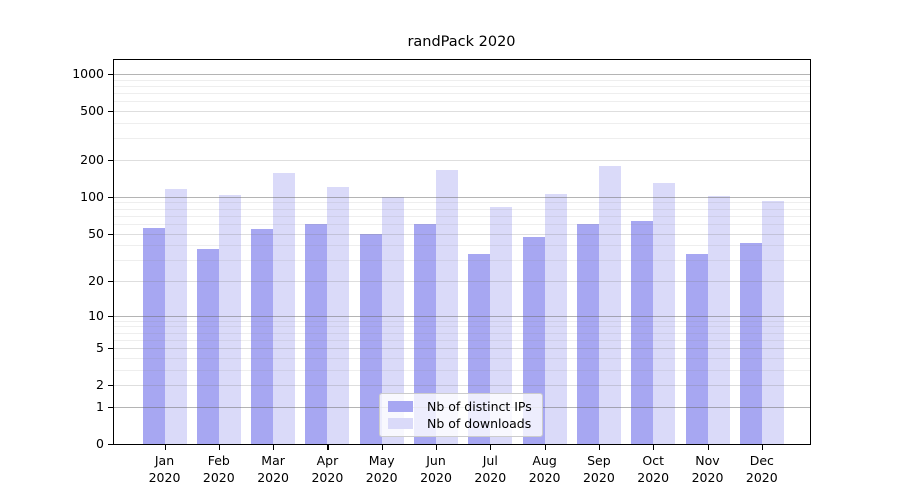 The image size is (900, 500). Describe the element at coordinates (273, 469) in the screenshot. I see `x-tick-label: Mar 2020` at that location.